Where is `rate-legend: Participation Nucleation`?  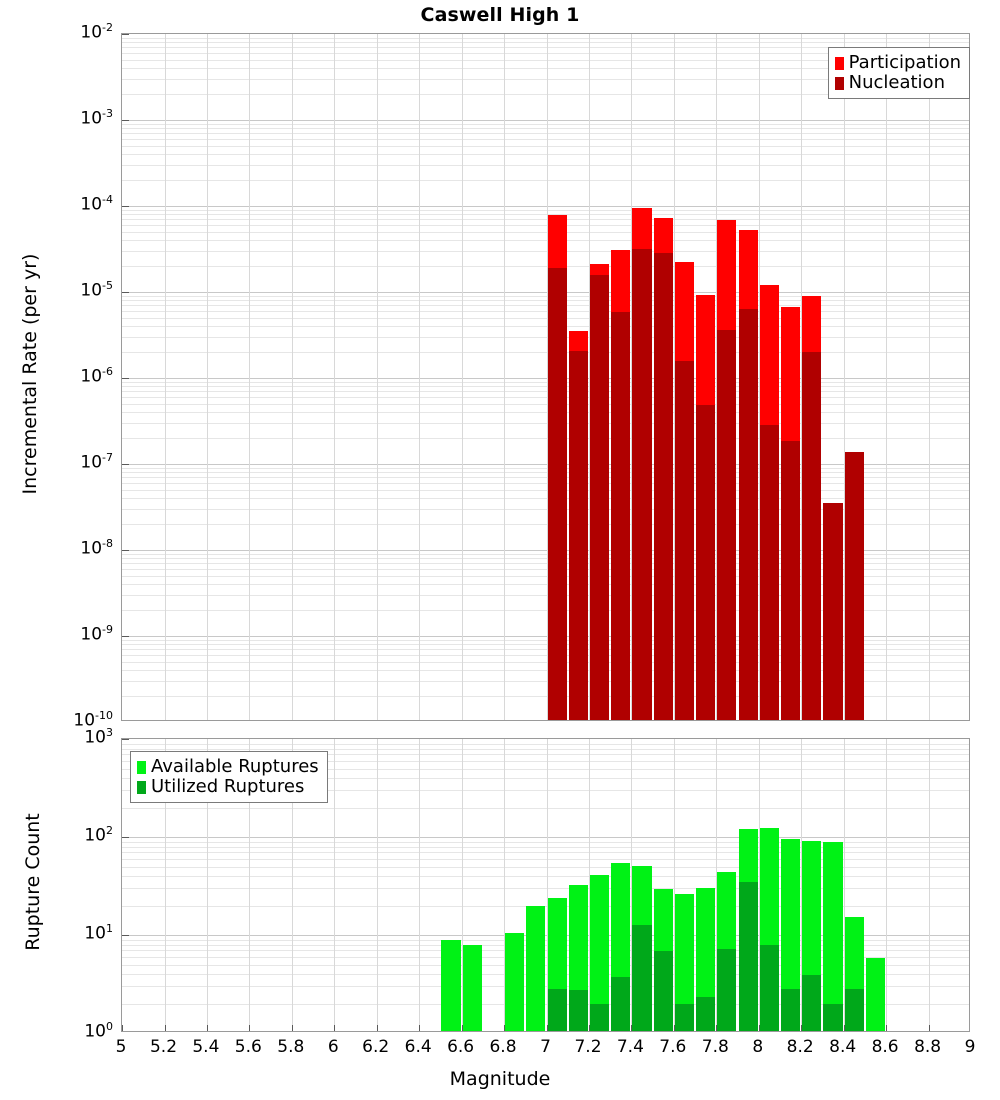 rate-legend: Participation Nucleation is located at coordinates (898, 73).